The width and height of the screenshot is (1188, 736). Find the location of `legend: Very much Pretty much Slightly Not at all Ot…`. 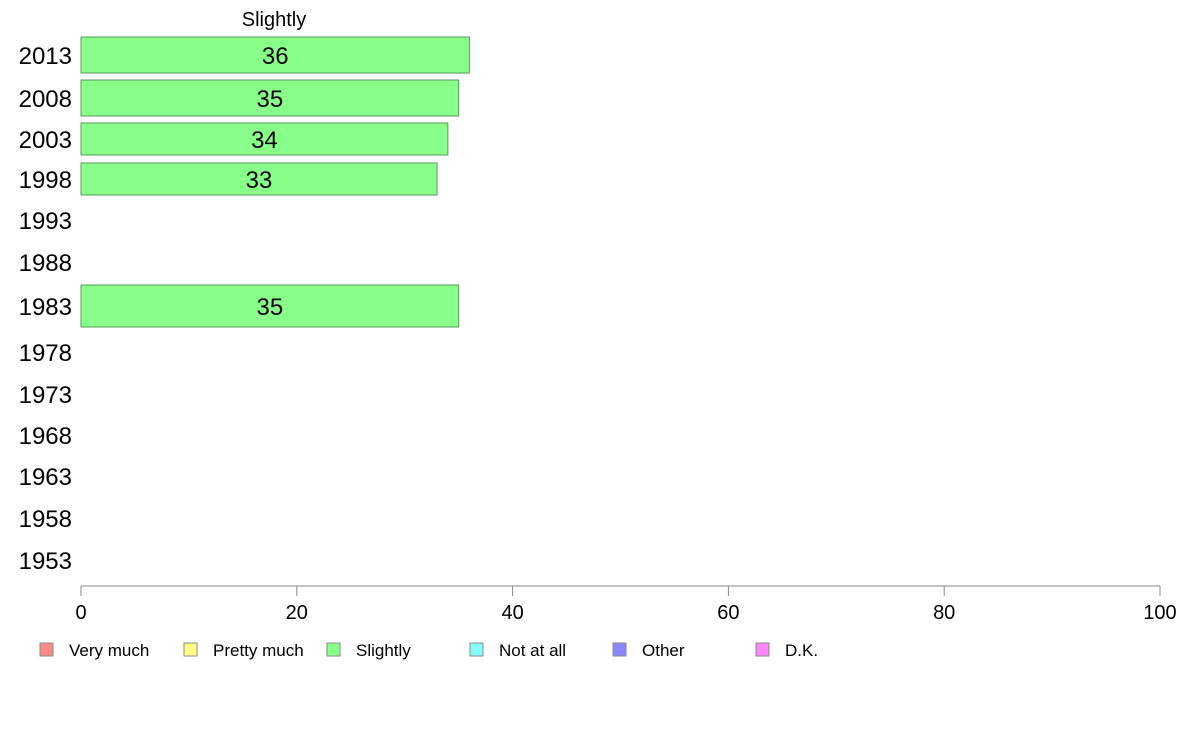

legend: Very much Pretty much Slightly Not at all Ot… is located at coordinates (428, 650).